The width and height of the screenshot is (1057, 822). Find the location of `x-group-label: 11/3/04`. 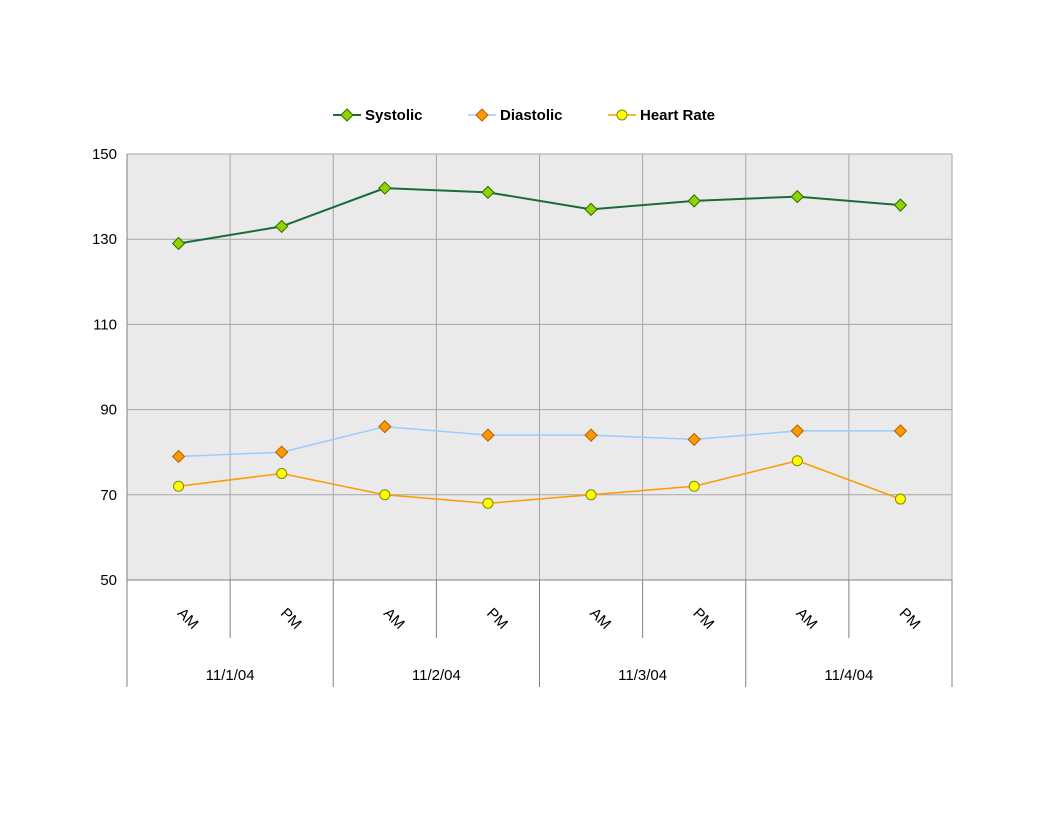

x-group-label: 11/3/04 is located at coordinates (642, 675).